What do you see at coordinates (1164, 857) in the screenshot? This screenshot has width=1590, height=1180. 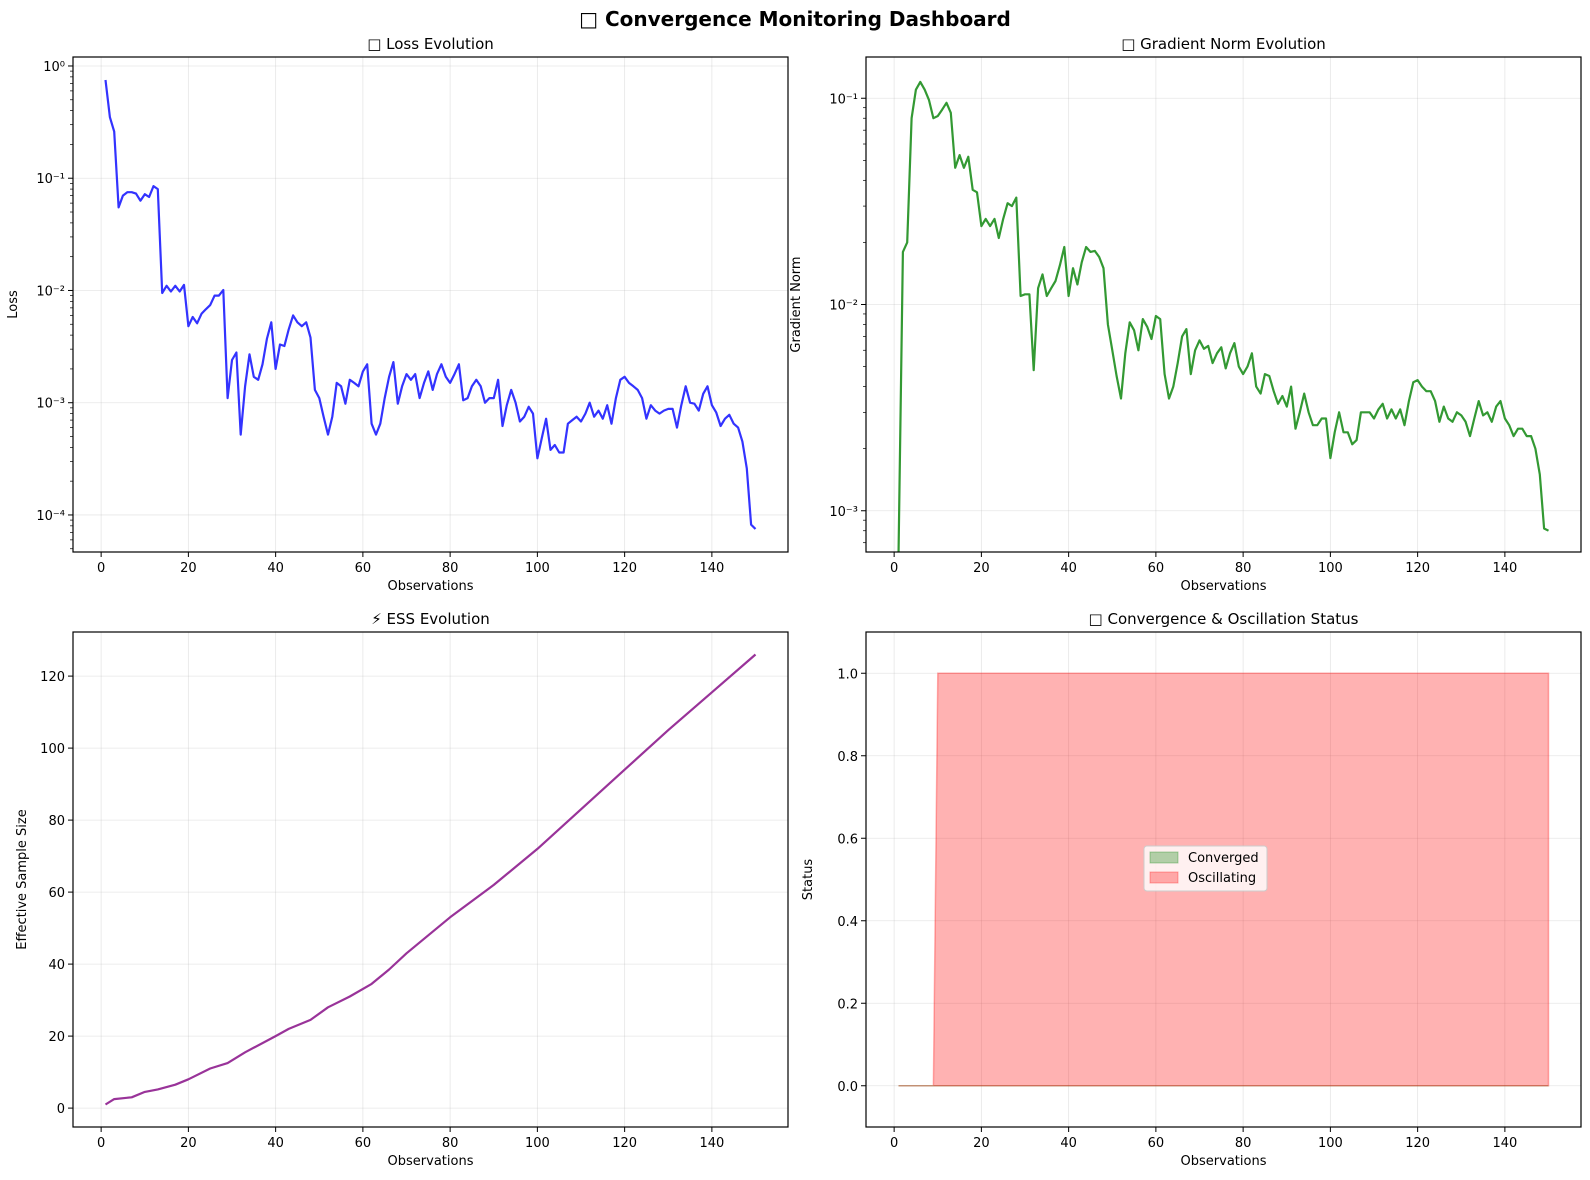 I see `legend-swatch-converged` at bounding box center [1164, 857].